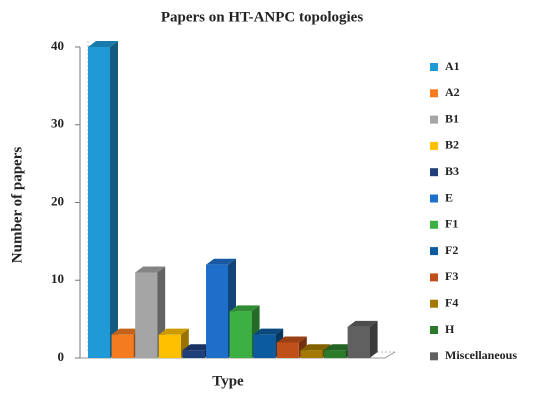  I want to click on y-tick-label: 0, so click(61, 356).